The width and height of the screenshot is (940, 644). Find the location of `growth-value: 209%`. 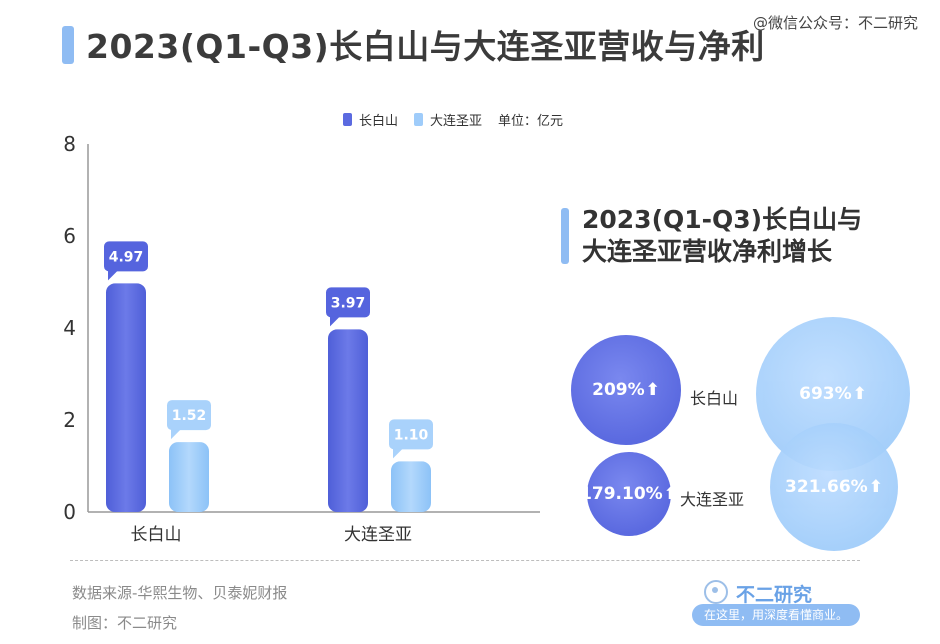

growth-value: 209% is located at coordinates (618, 390).